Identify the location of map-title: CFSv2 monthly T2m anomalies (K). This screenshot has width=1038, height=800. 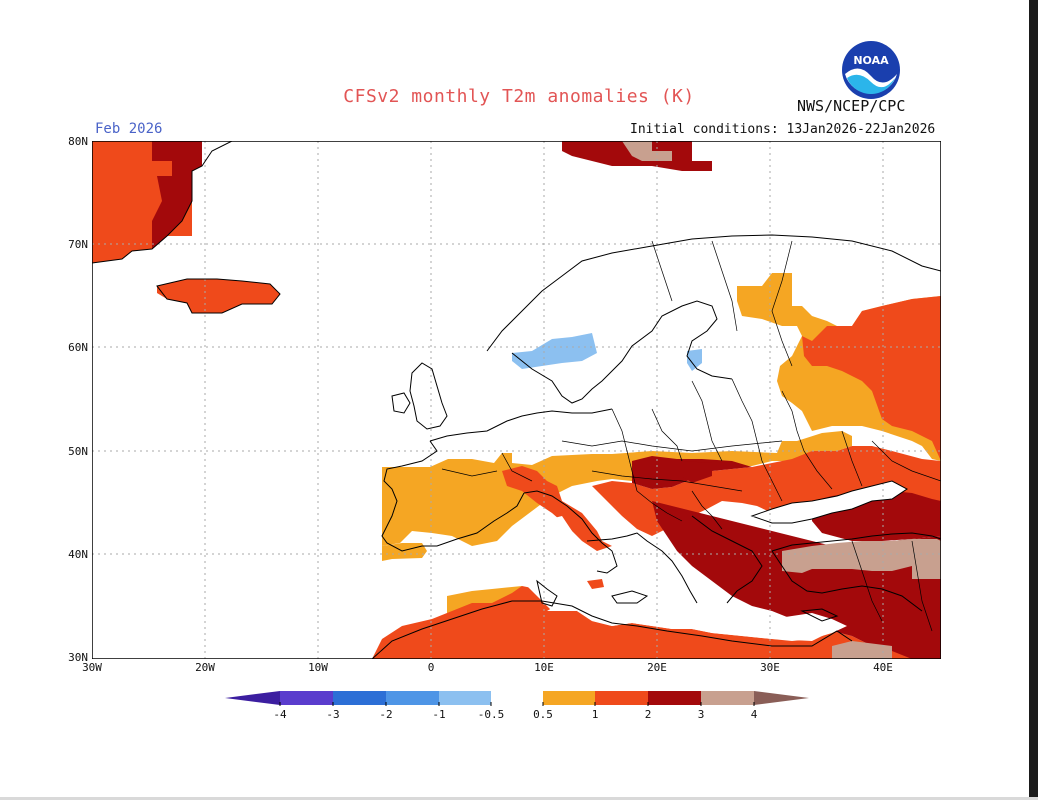
(519, 96).